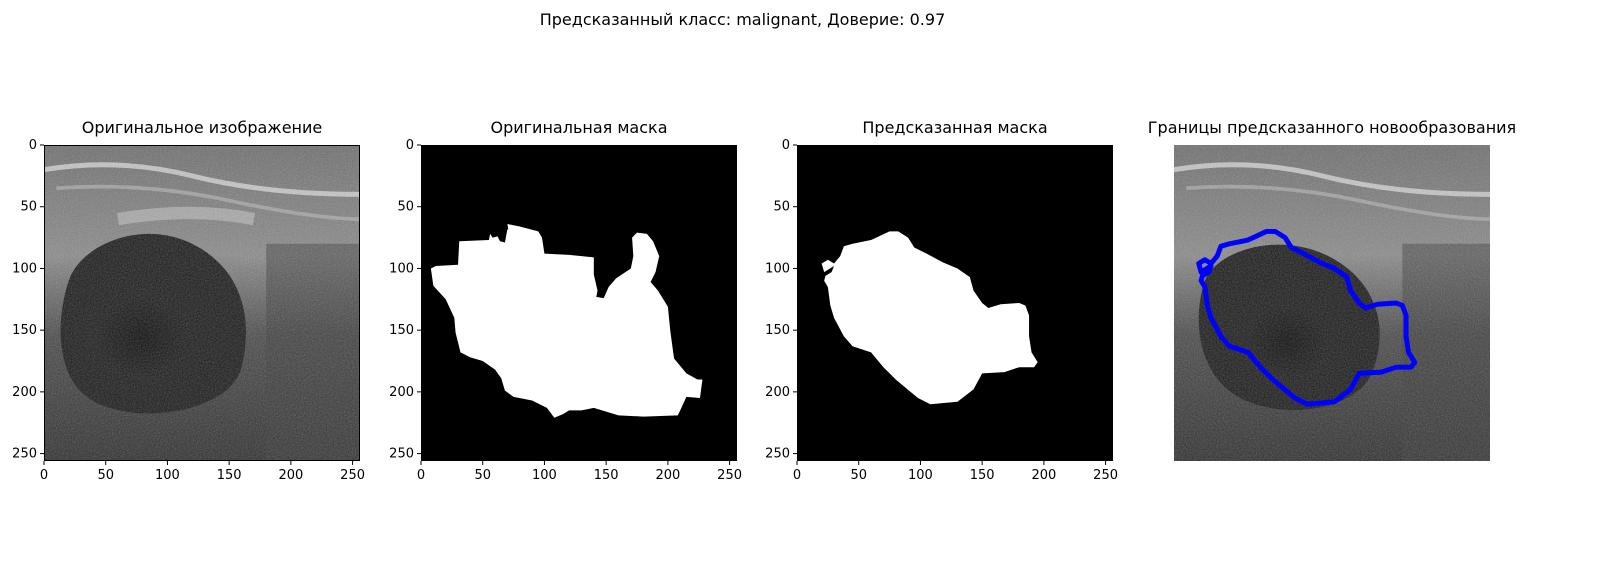 The height and width of the screenshot is (570, 1619). What do you see at coordinates (955, 127) in the screenshot?
I see `panel-title: Предсказанная маска` at bounding box center [955, 127].